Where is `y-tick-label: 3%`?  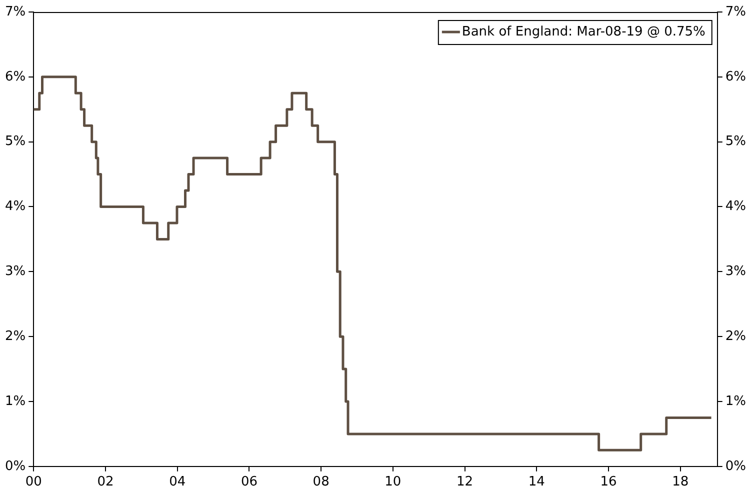
y-tick-label: 3% is located at coordinates (15, 272).